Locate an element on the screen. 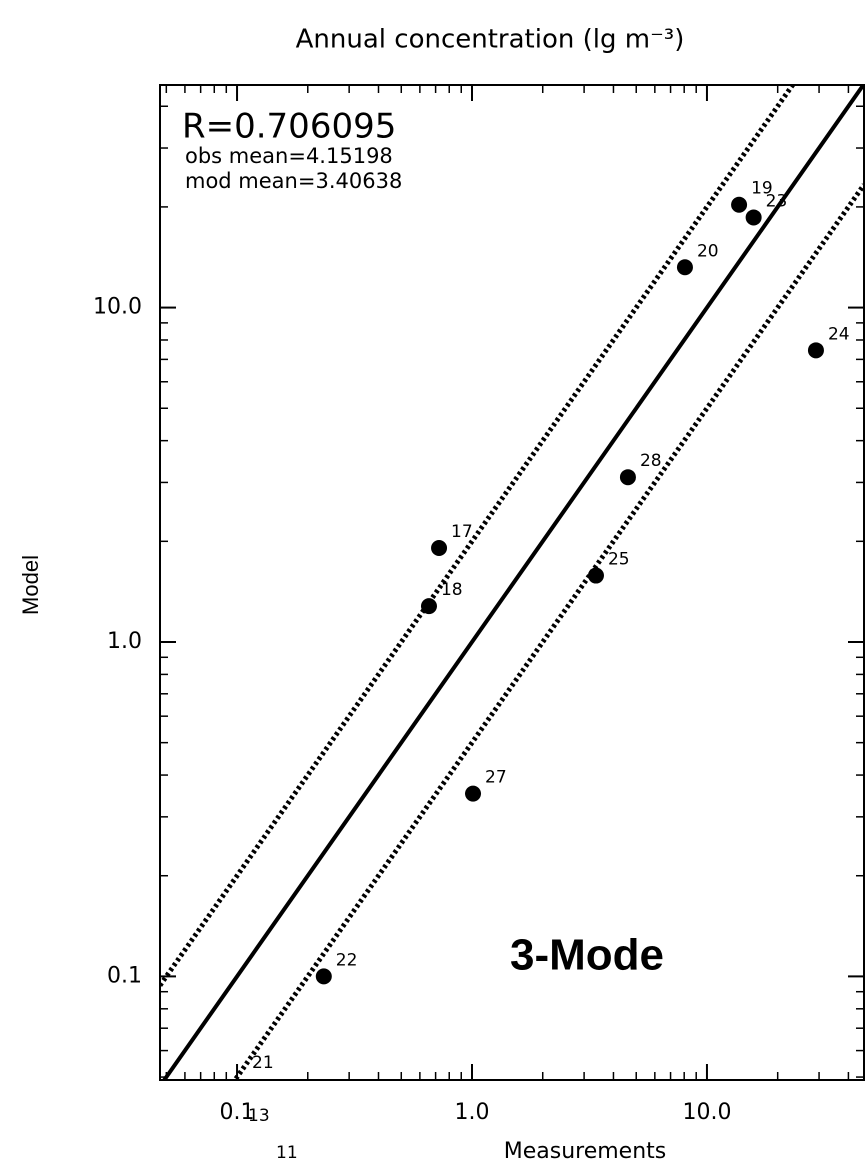 This screenshot has height=1168, width=865. point-label: 18 is located at coordinates (452, 590).